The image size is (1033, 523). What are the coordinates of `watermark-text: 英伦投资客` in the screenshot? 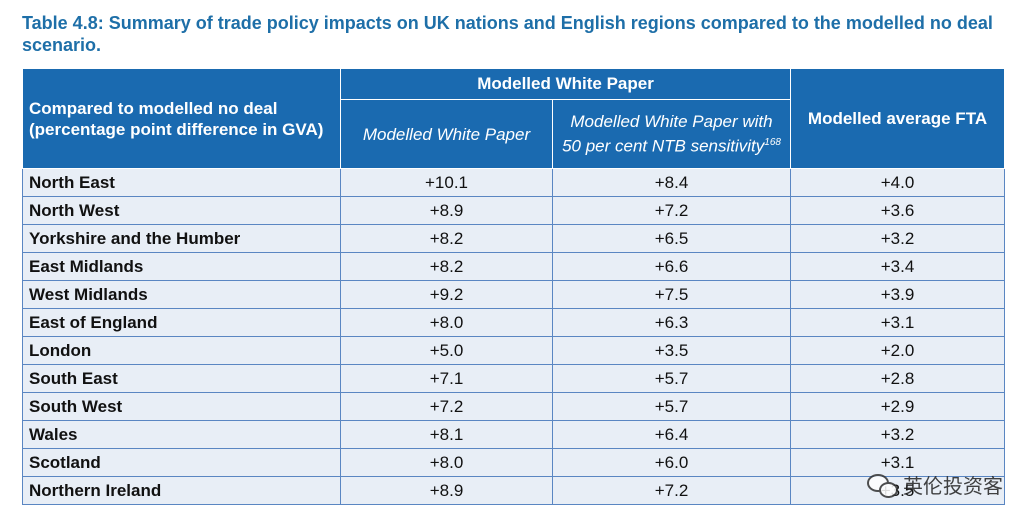 It's located at (953, 487).